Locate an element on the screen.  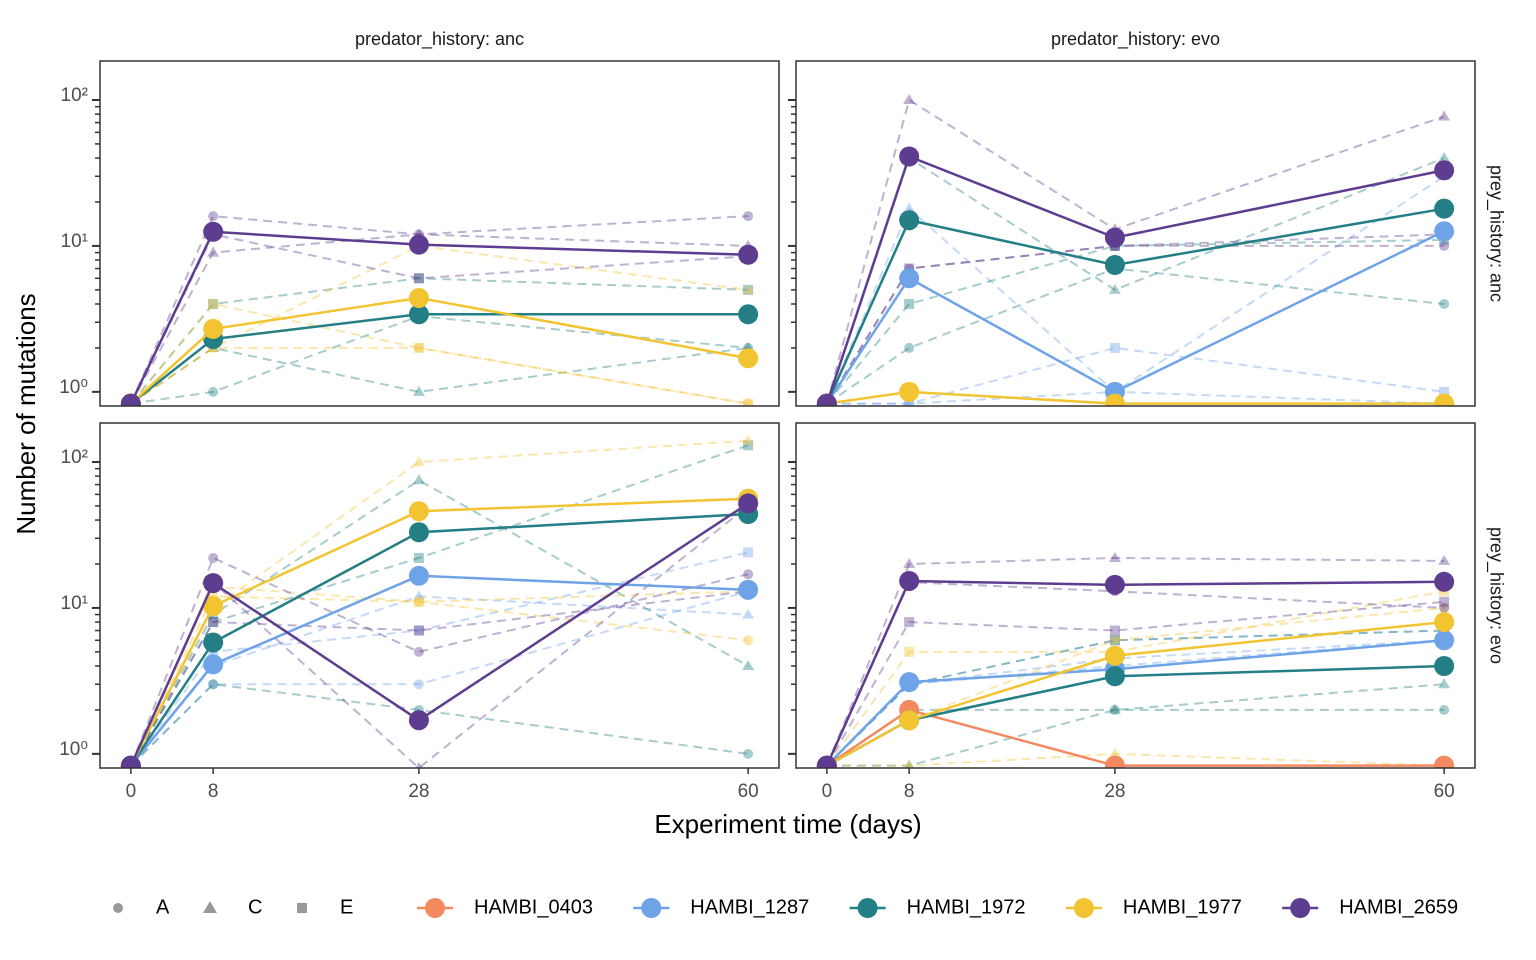
y-tick-label: 10² is located at coordinates (74, 95).